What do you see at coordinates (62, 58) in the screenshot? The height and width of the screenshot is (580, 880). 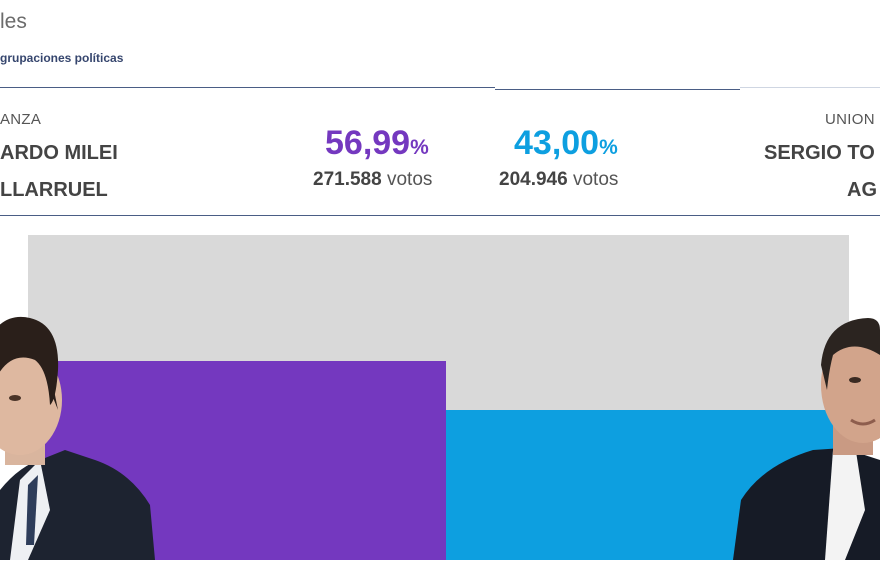 I see `page-subtitle: grupaciones políticas` at bounding box center [62, 58].